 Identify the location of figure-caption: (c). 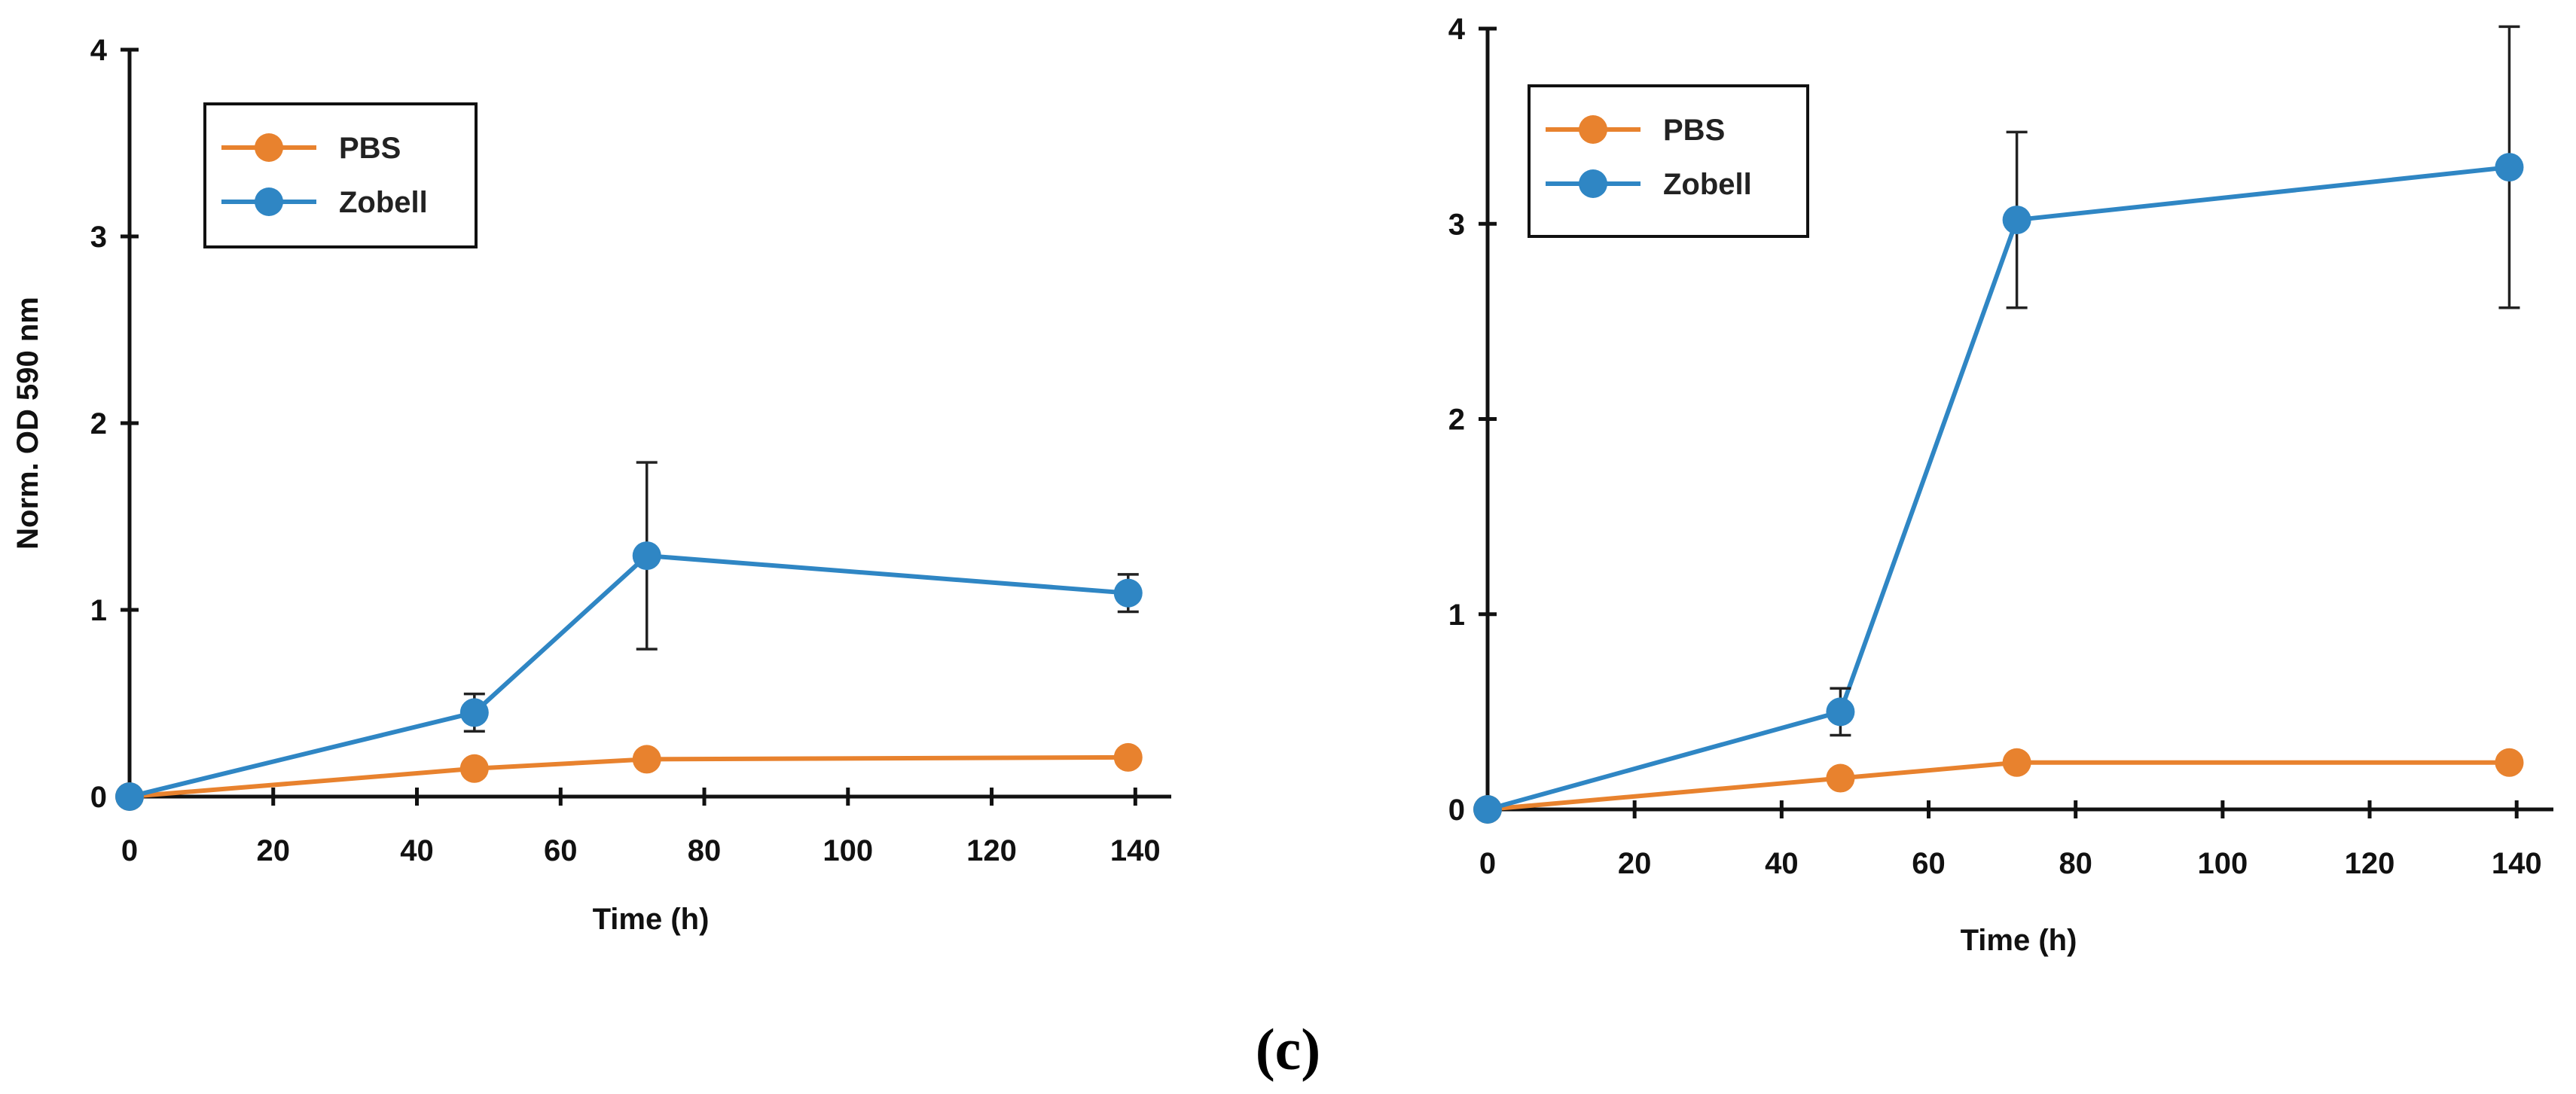
(1288, 1049).